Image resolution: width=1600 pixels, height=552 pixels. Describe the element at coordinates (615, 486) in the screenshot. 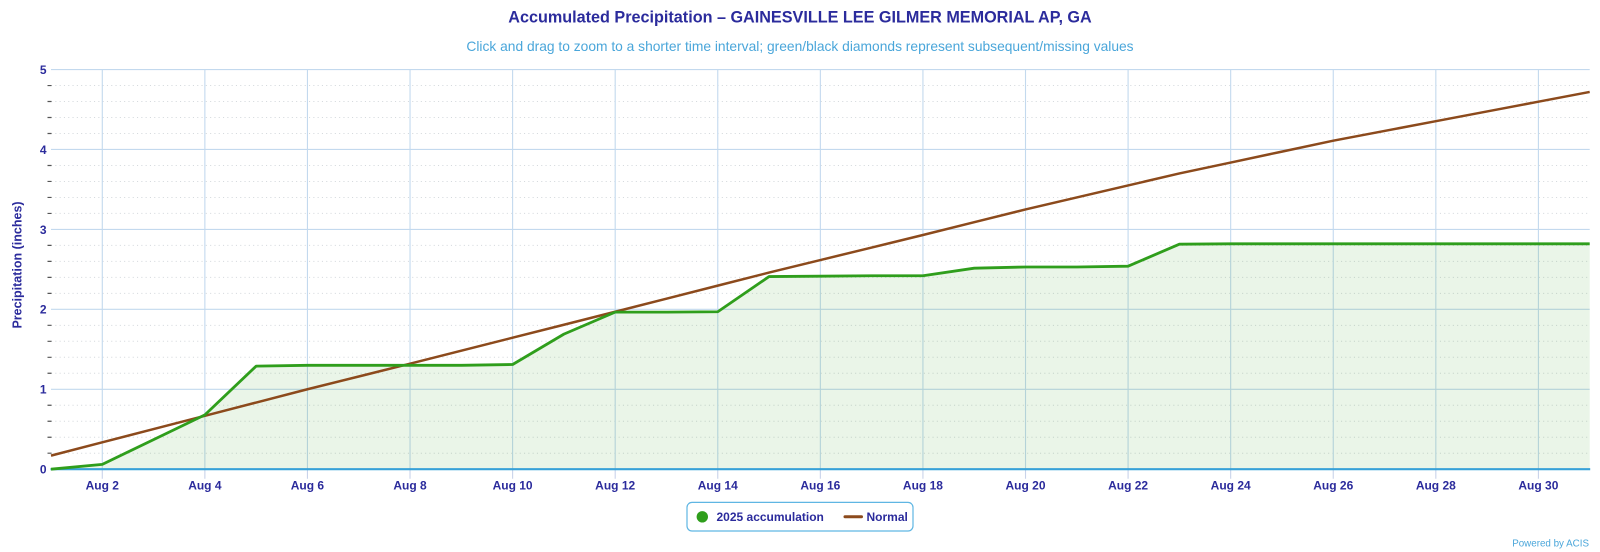

I see `svg-text: Aug 12` at that location.